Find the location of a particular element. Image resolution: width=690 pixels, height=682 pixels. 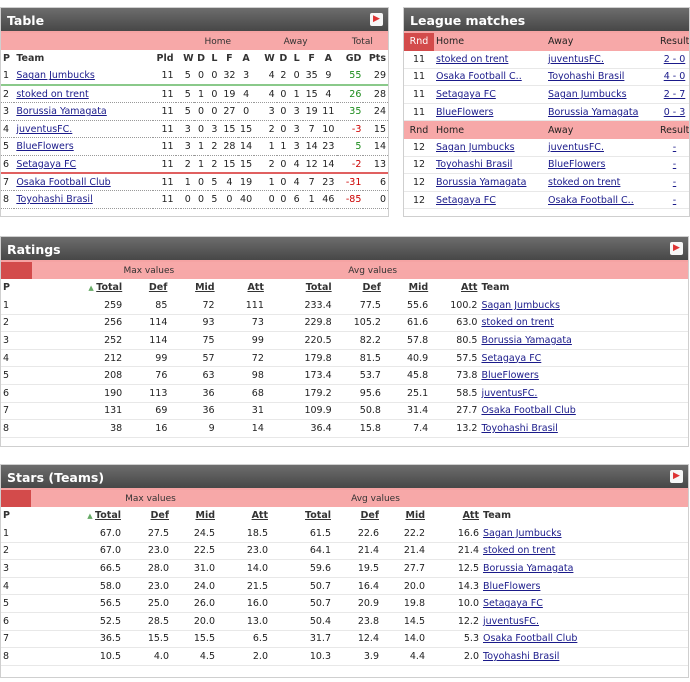

col-header-d: D is located at coordinates (201, 59).